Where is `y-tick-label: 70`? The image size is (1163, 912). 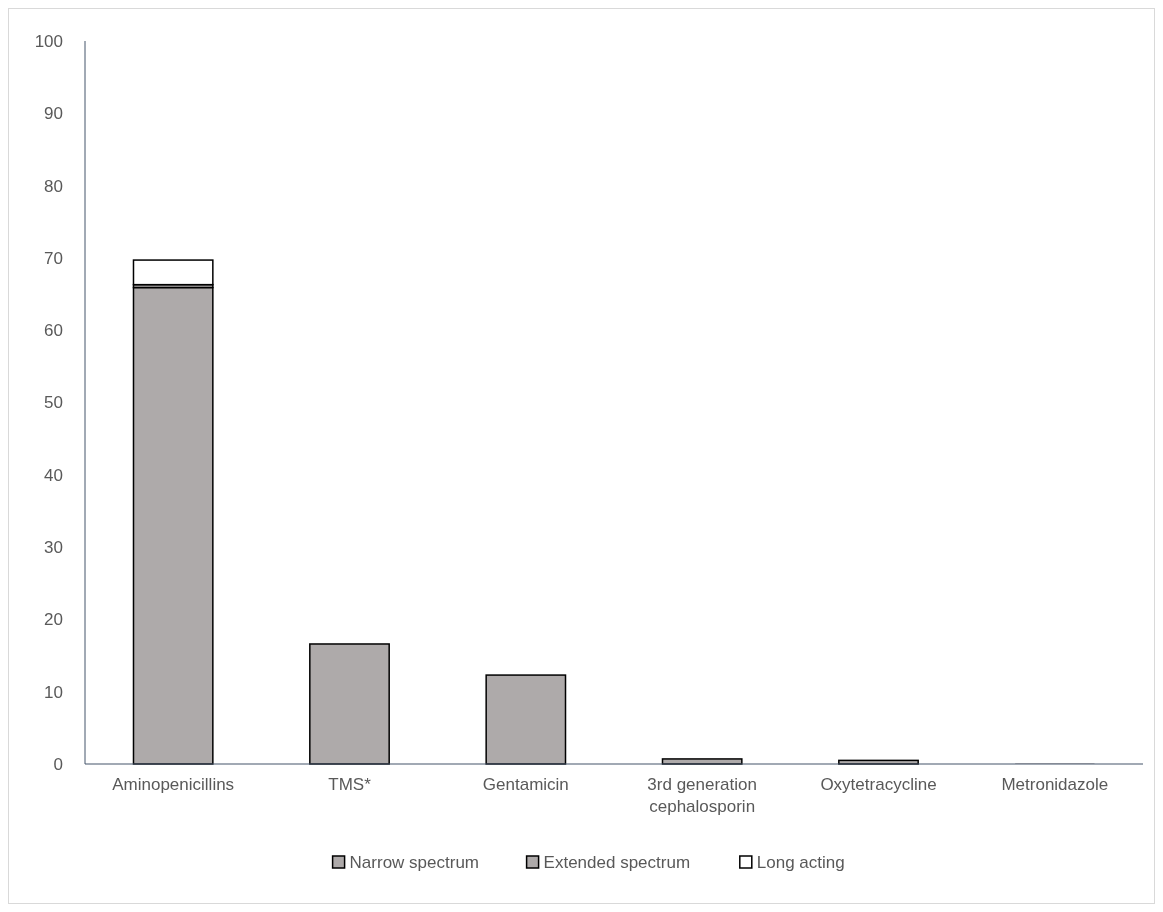 y-tick-label: 70 is located at coordinates (53, 258).